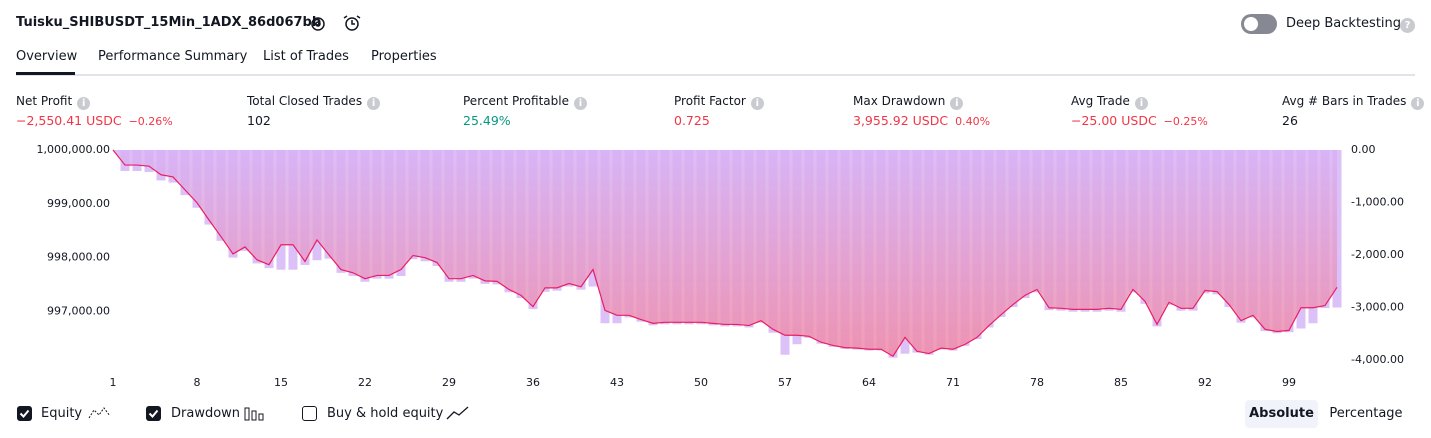 This screenshot has height=438, width=1431. I want to click on metric-label: Max Drawdown i, so click(908, 102).